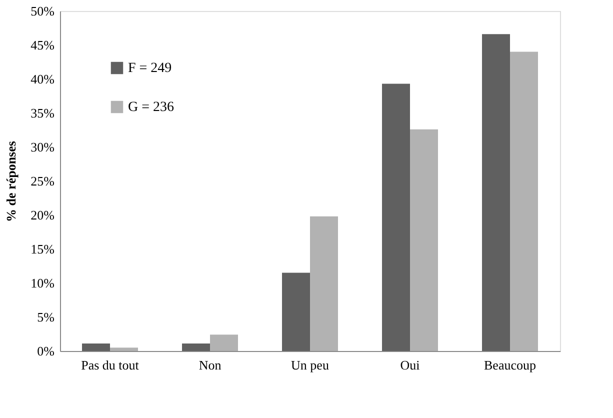 This screenshot has width=613, height=418. What do you see at coordinates (110, 365) in the screenshot?
I see `x-tick-label: Pas du tout` at bounding box center [110, 365].